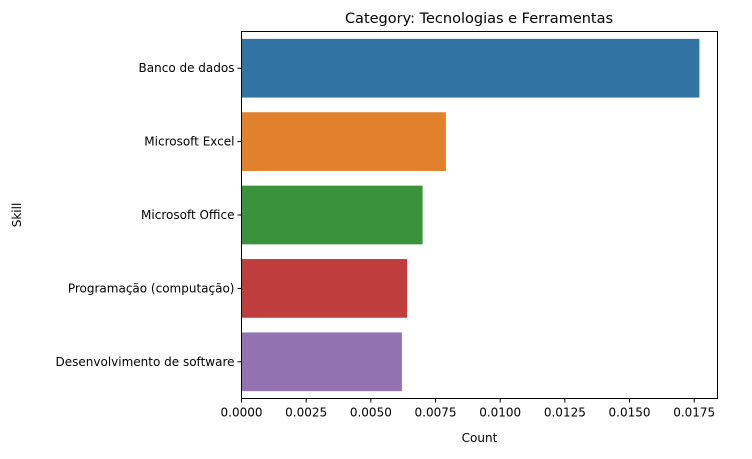 The width and height of the screenshot is (752, 459). Describe the element at coordinates (306, 413) in the screenshot. I see `x-tick-label: 0.0025` at that location.